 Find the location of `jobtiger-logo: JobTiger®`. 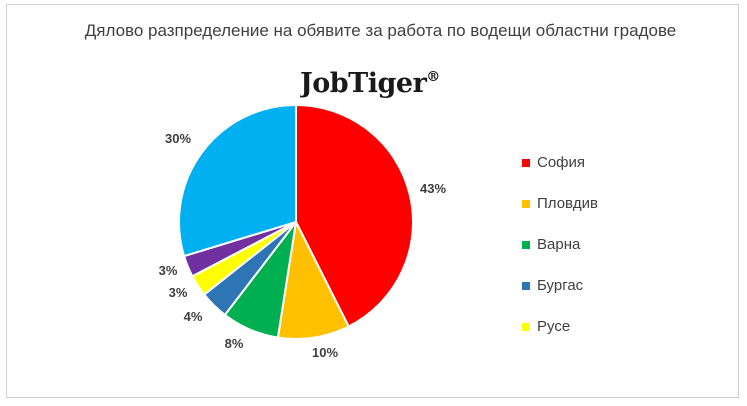

jobtiger-logo: JobTiger® is located at coordinates (369, 84).